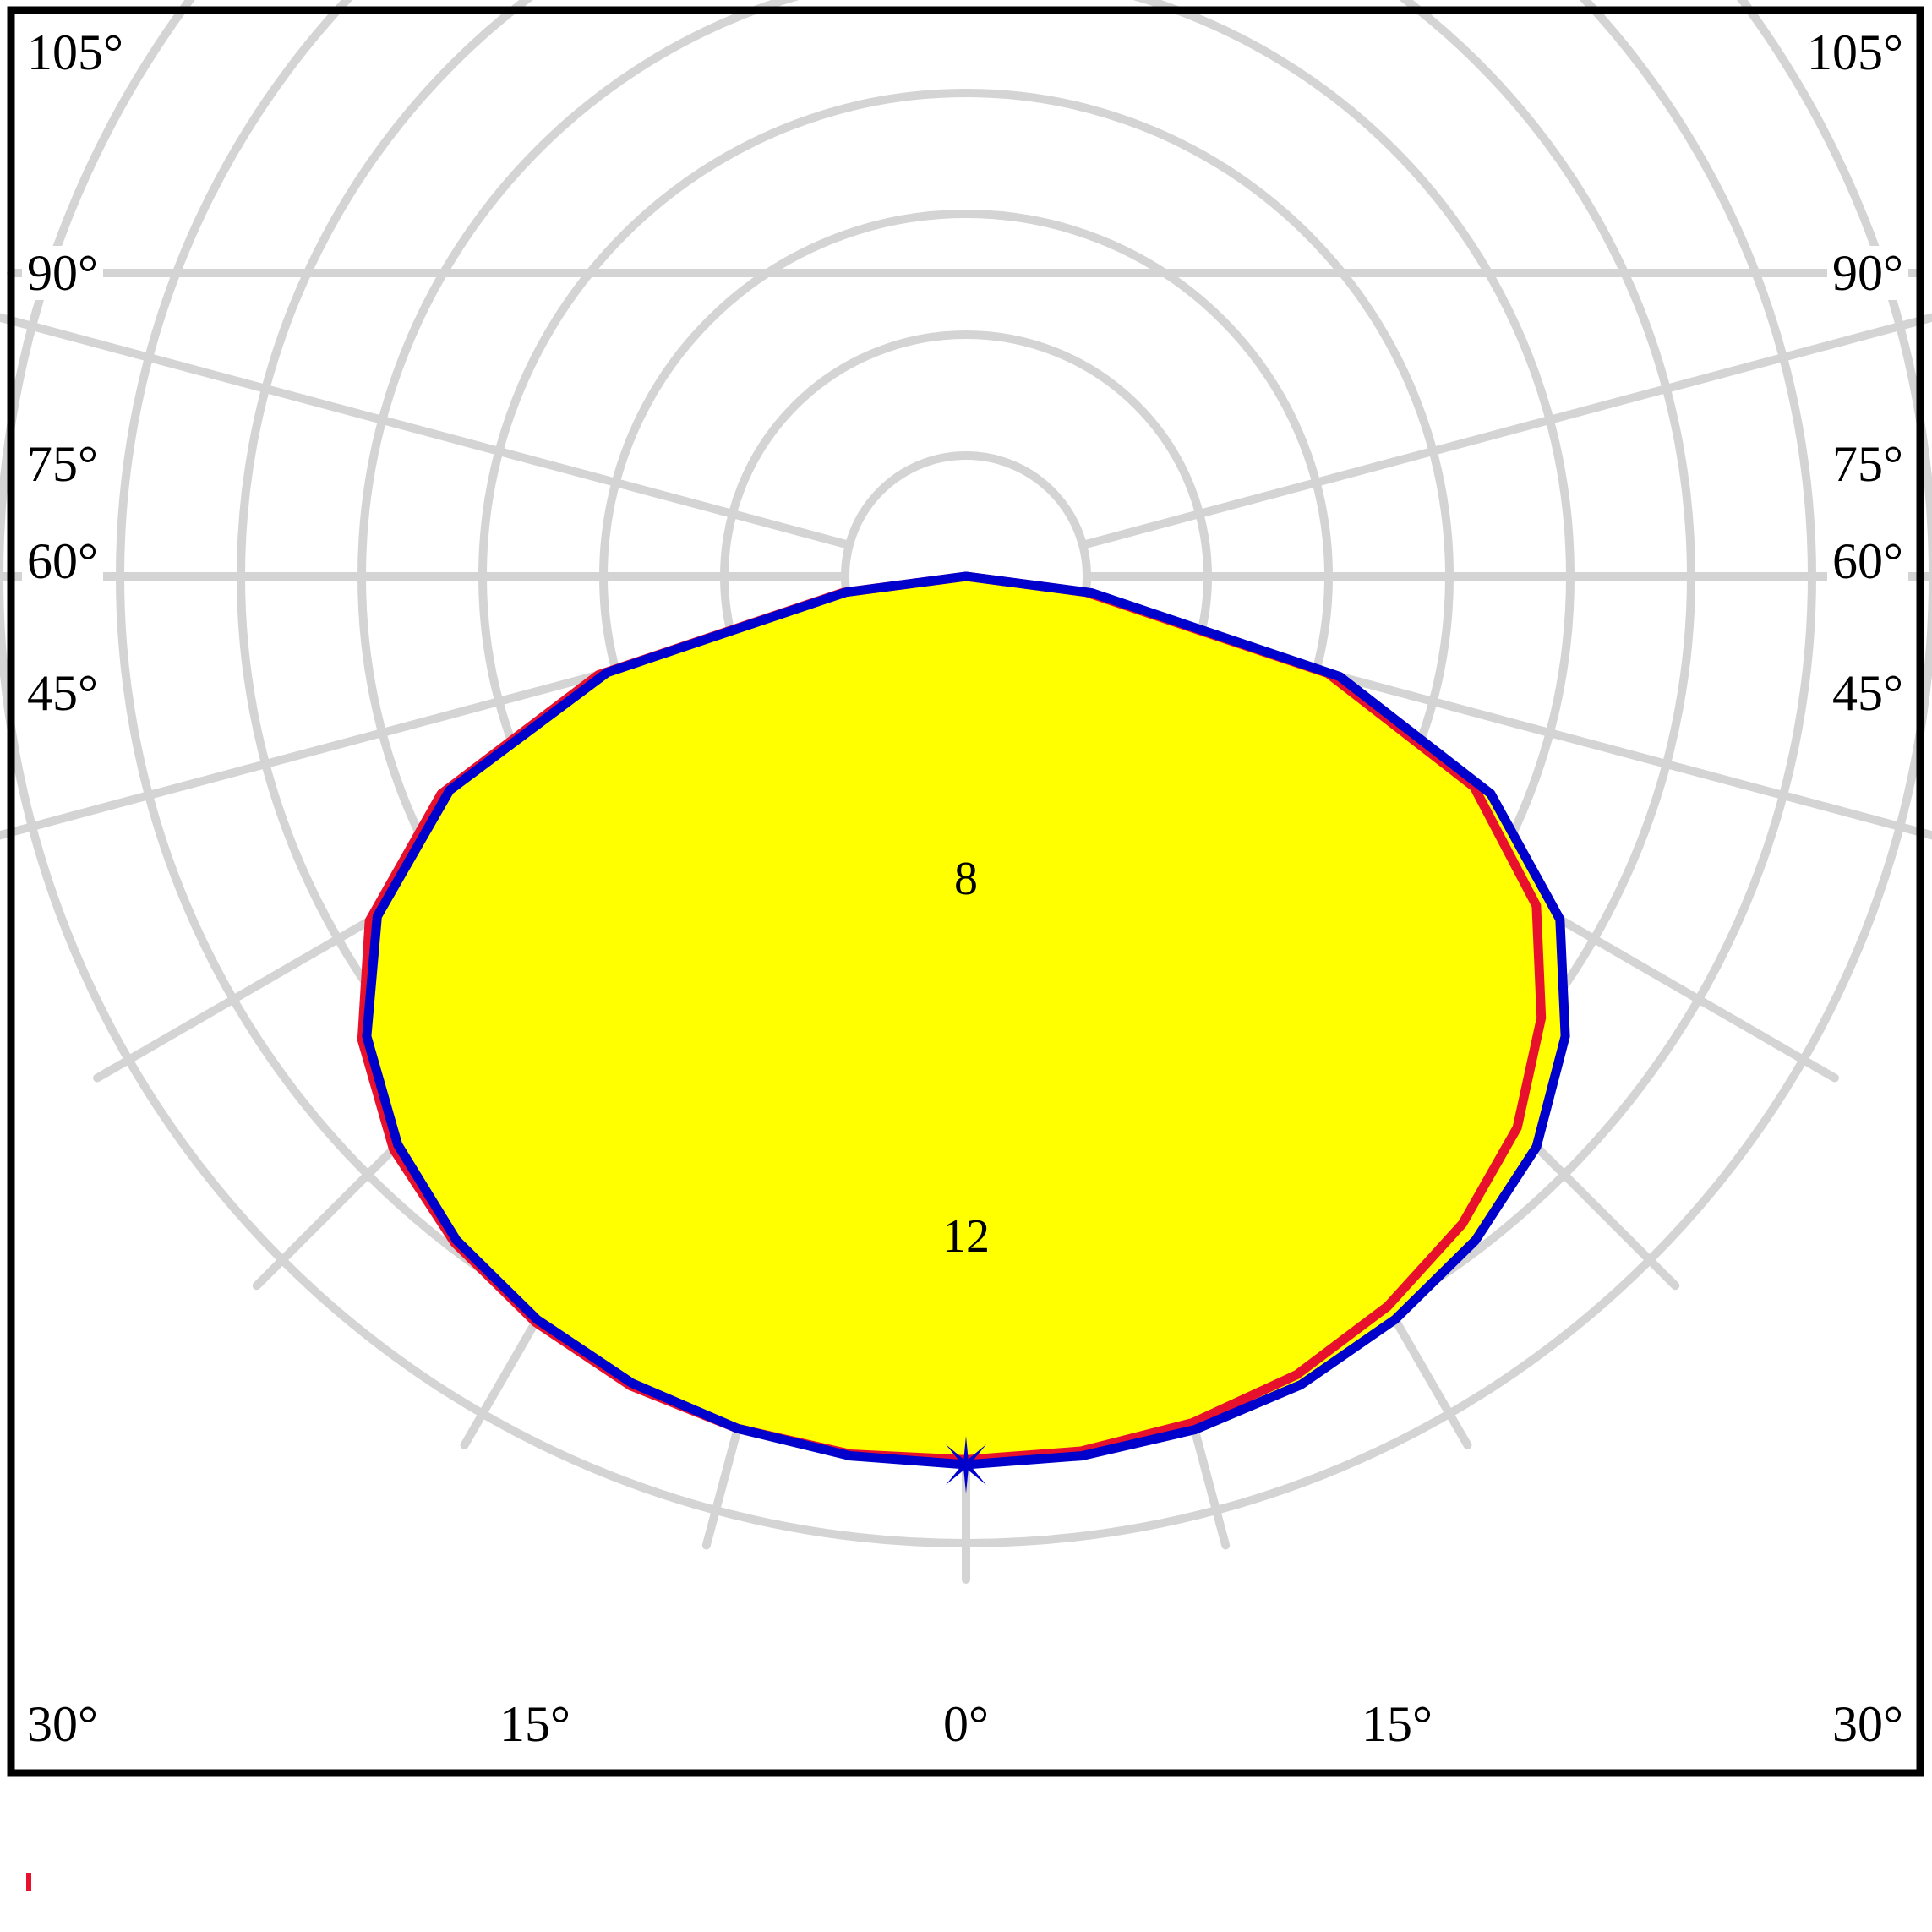 The image size is (1932, 1932). Describe the element at coordinates (966, 1236) in the screenshot. I see `radial-value-label-1: 12` at that location.